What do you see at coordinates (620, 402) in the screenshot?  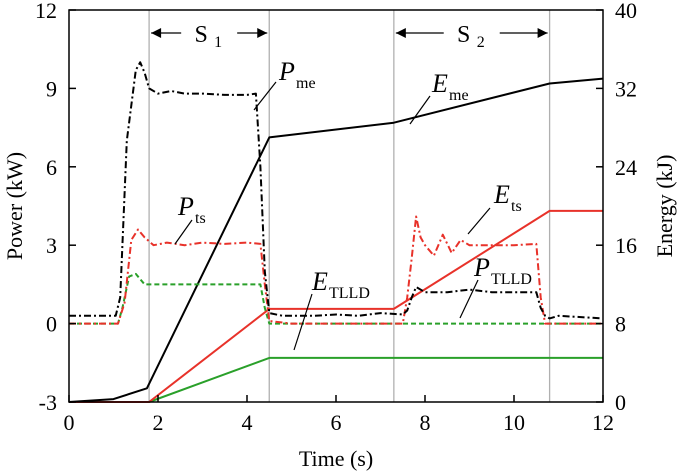 I see `y-tick-label-right: 0` at bounding box center [620, 402].